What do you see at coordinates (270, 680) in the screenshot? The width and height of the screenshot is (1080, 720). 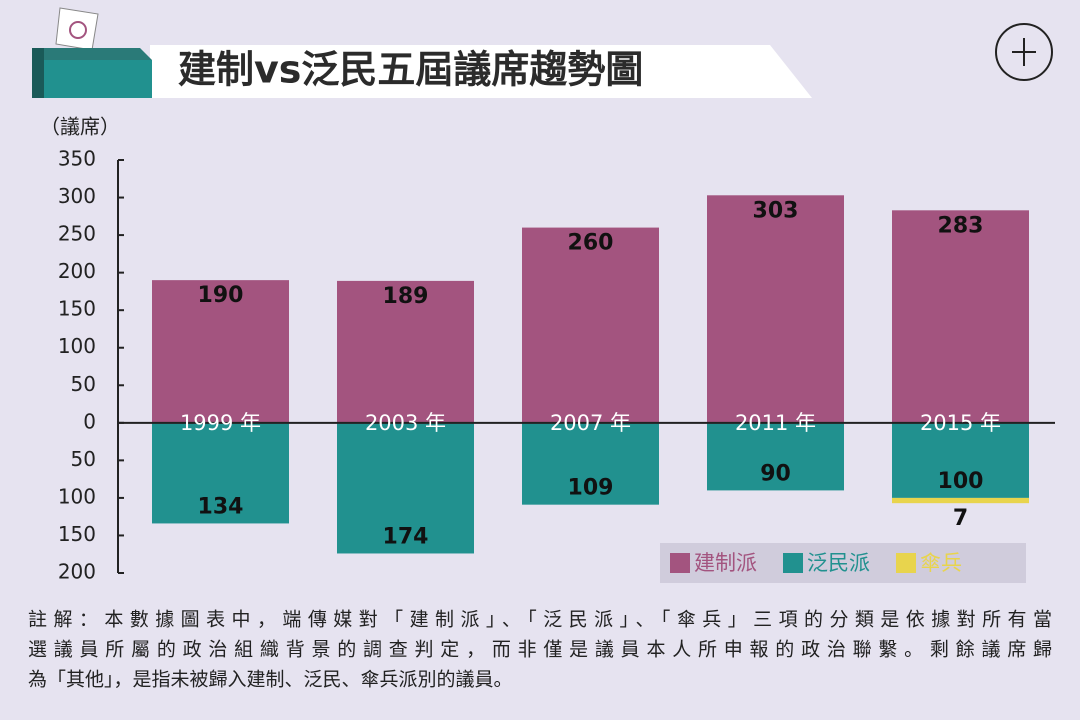 I see `note: 為「其他」，是指未被歸入建制、泛民、傘兵派別的議員。` at bounding box center [270, 680].